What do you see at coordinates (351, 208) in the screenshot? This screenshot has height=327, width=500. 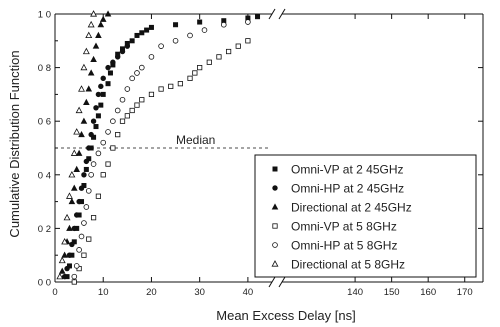 I see `legend-entry: Directional at 2 45GHz` at bounding box center [351, 208].